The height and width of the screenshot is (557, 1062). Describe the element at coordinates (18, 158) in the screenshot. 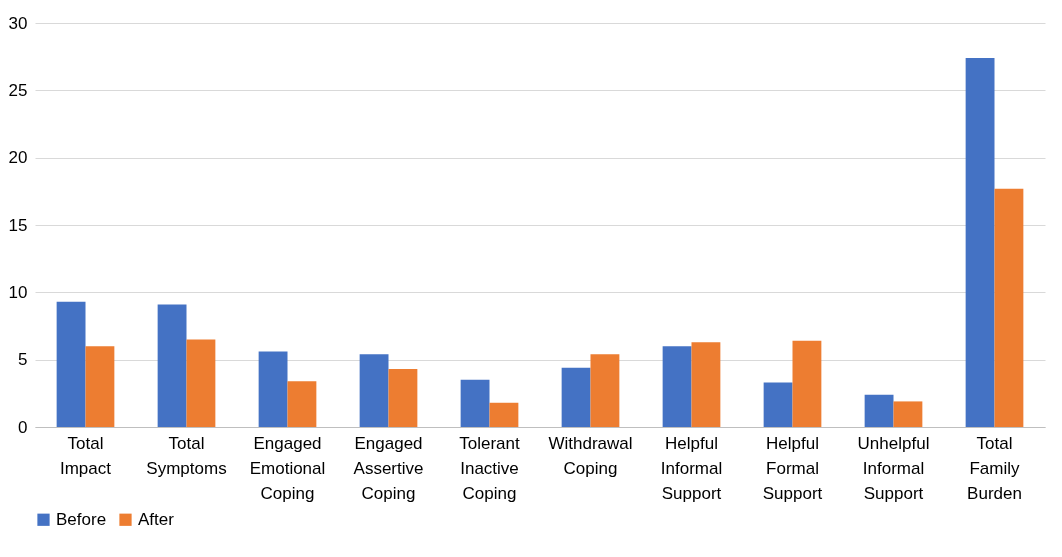

I see `y-tick-label: 20` at that location.